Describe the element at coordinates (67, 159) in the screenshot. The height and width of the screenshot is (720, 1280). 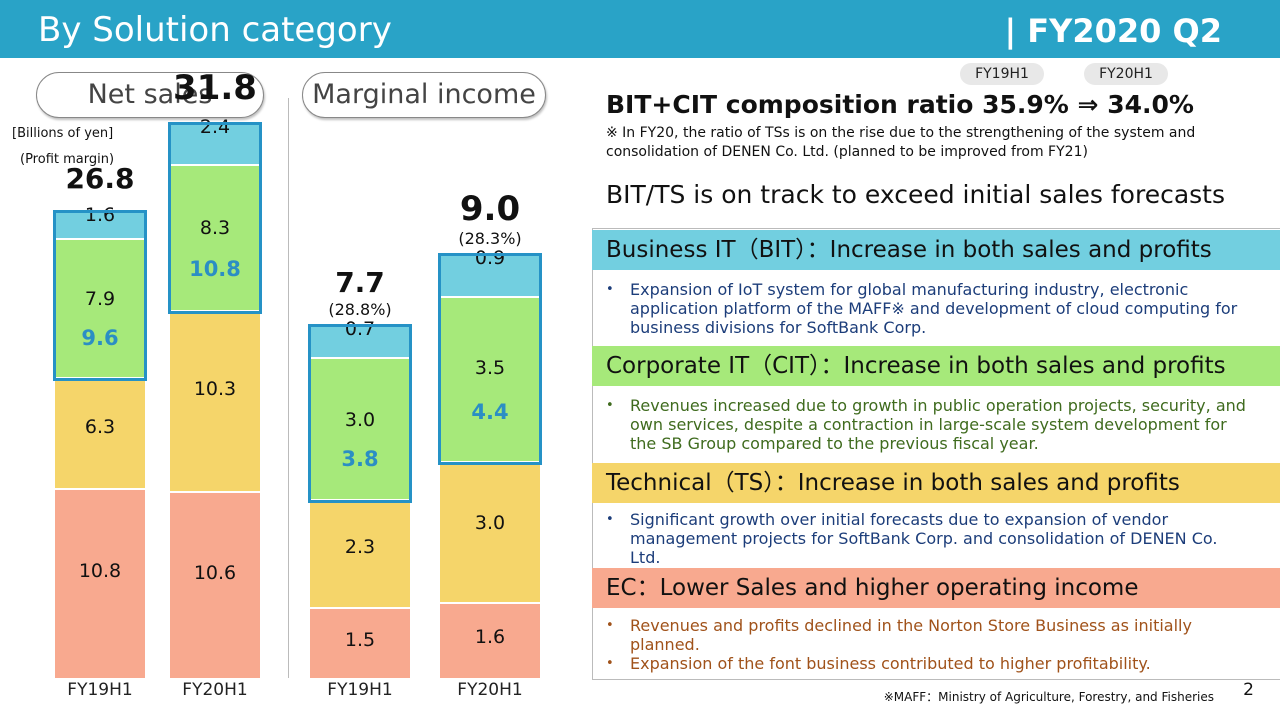
I see `profit-margin-label: (Profit margin)` at that location.